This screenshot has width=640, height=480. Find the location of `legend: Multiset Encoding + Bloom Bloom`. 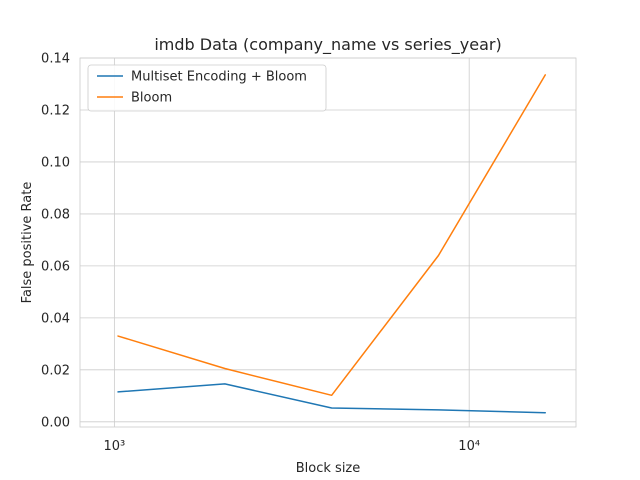

legend: Multiset Encoding + Bloom Bloom is located at coordinates (207, 88).